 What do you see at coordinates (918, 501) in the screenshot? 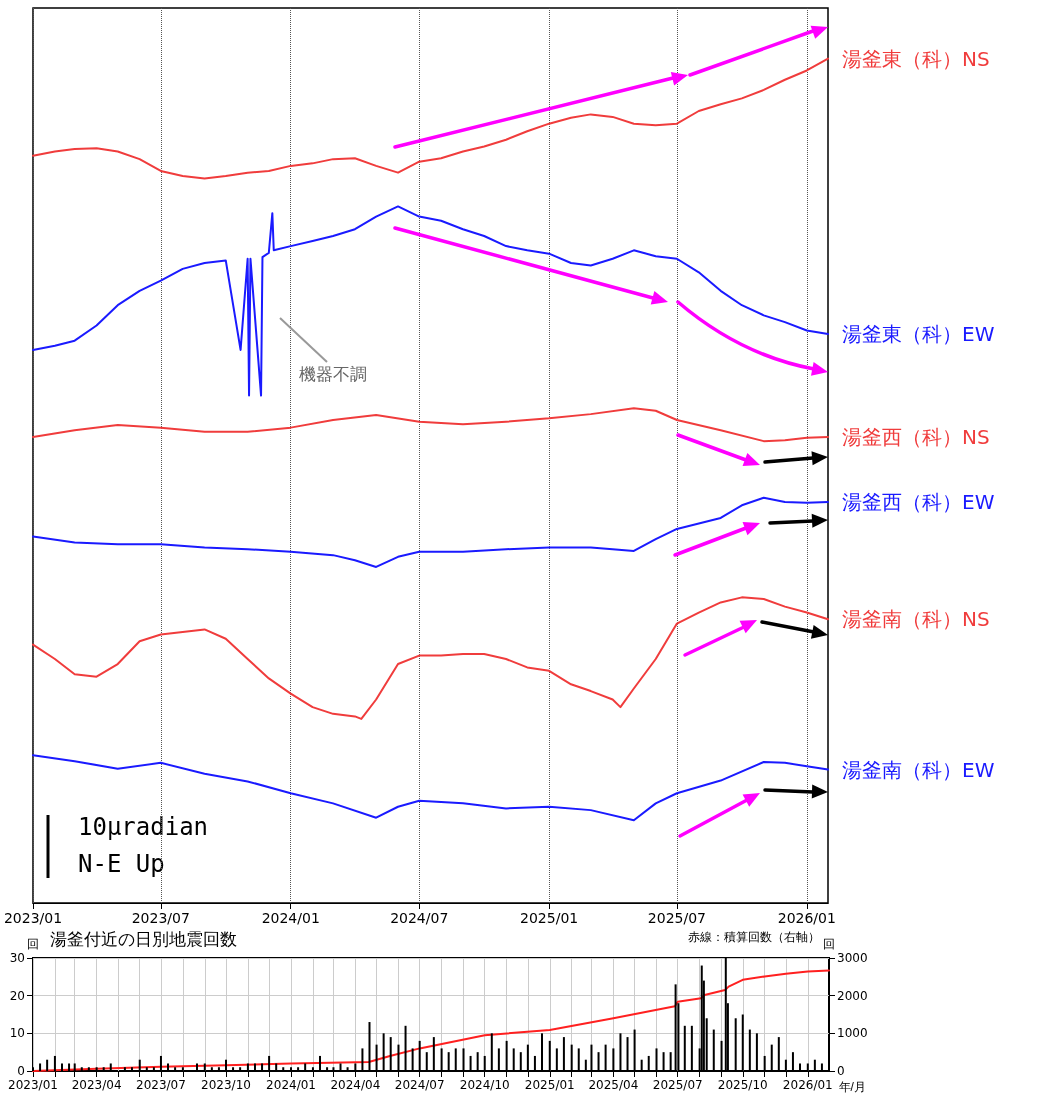
I see `series-label: 湯釜西（科）EW` at bounding box center [918, 501].